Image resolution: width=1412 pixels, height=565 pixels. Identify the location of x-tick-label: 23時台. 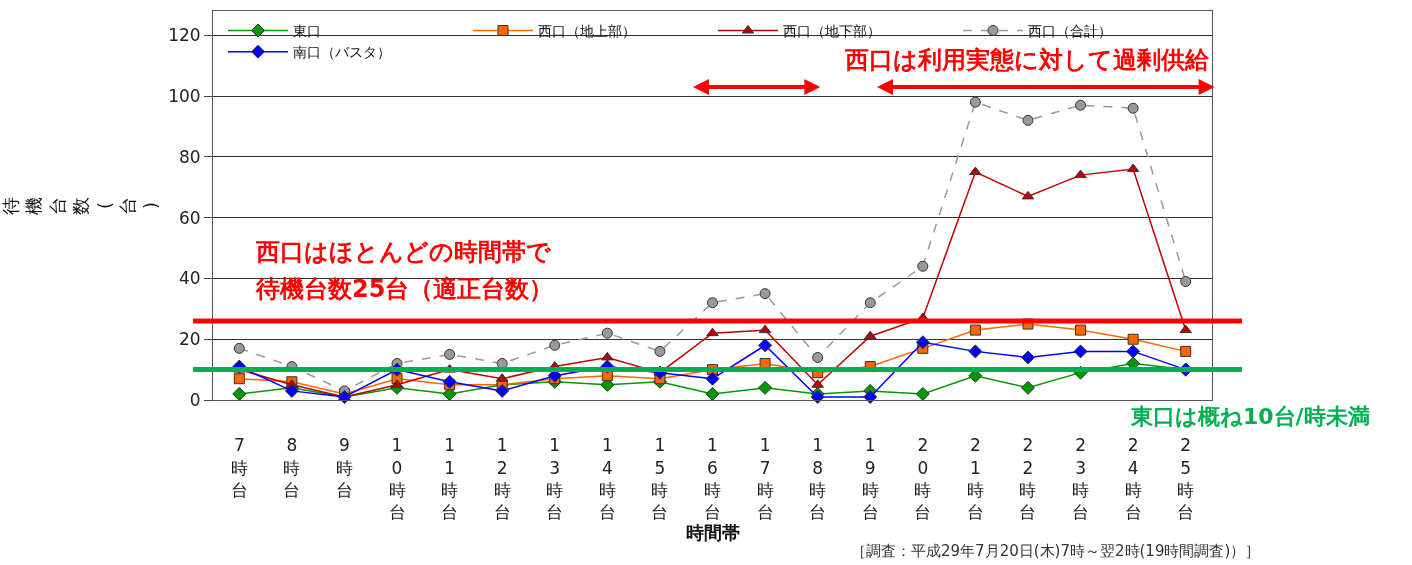
(1081, 478).